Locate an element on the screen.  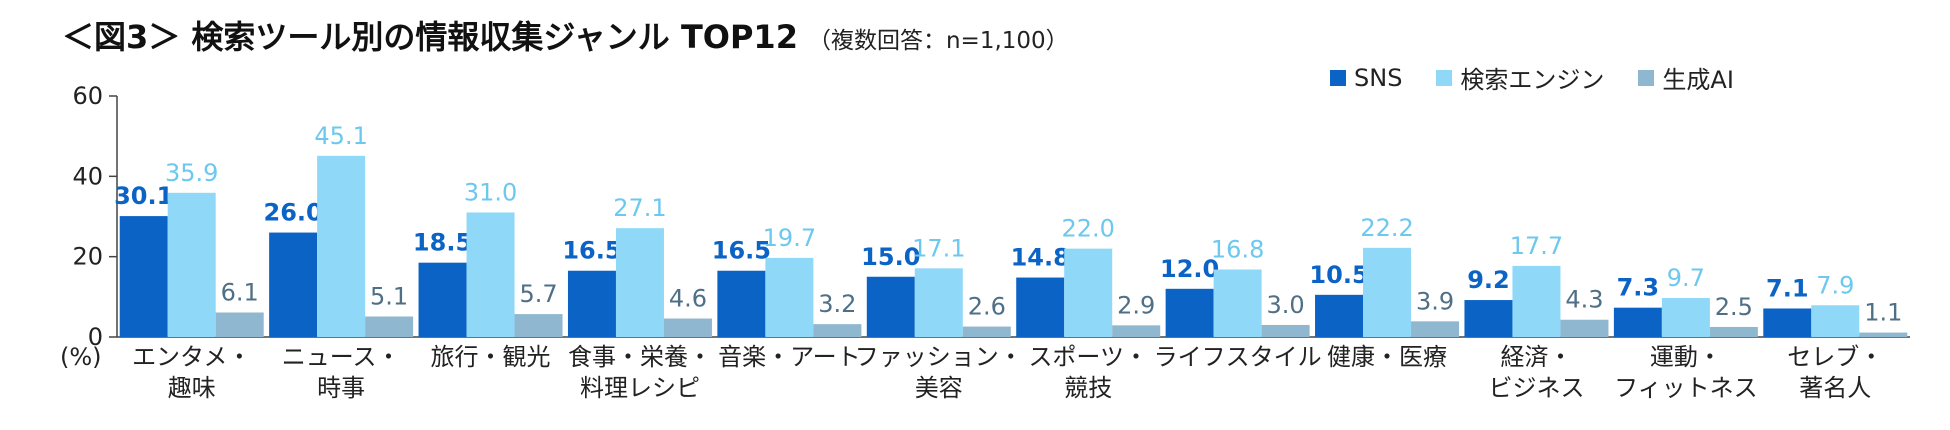
legend-item-search-engine: 検索エンジン is located at coordinates (1520, 77).